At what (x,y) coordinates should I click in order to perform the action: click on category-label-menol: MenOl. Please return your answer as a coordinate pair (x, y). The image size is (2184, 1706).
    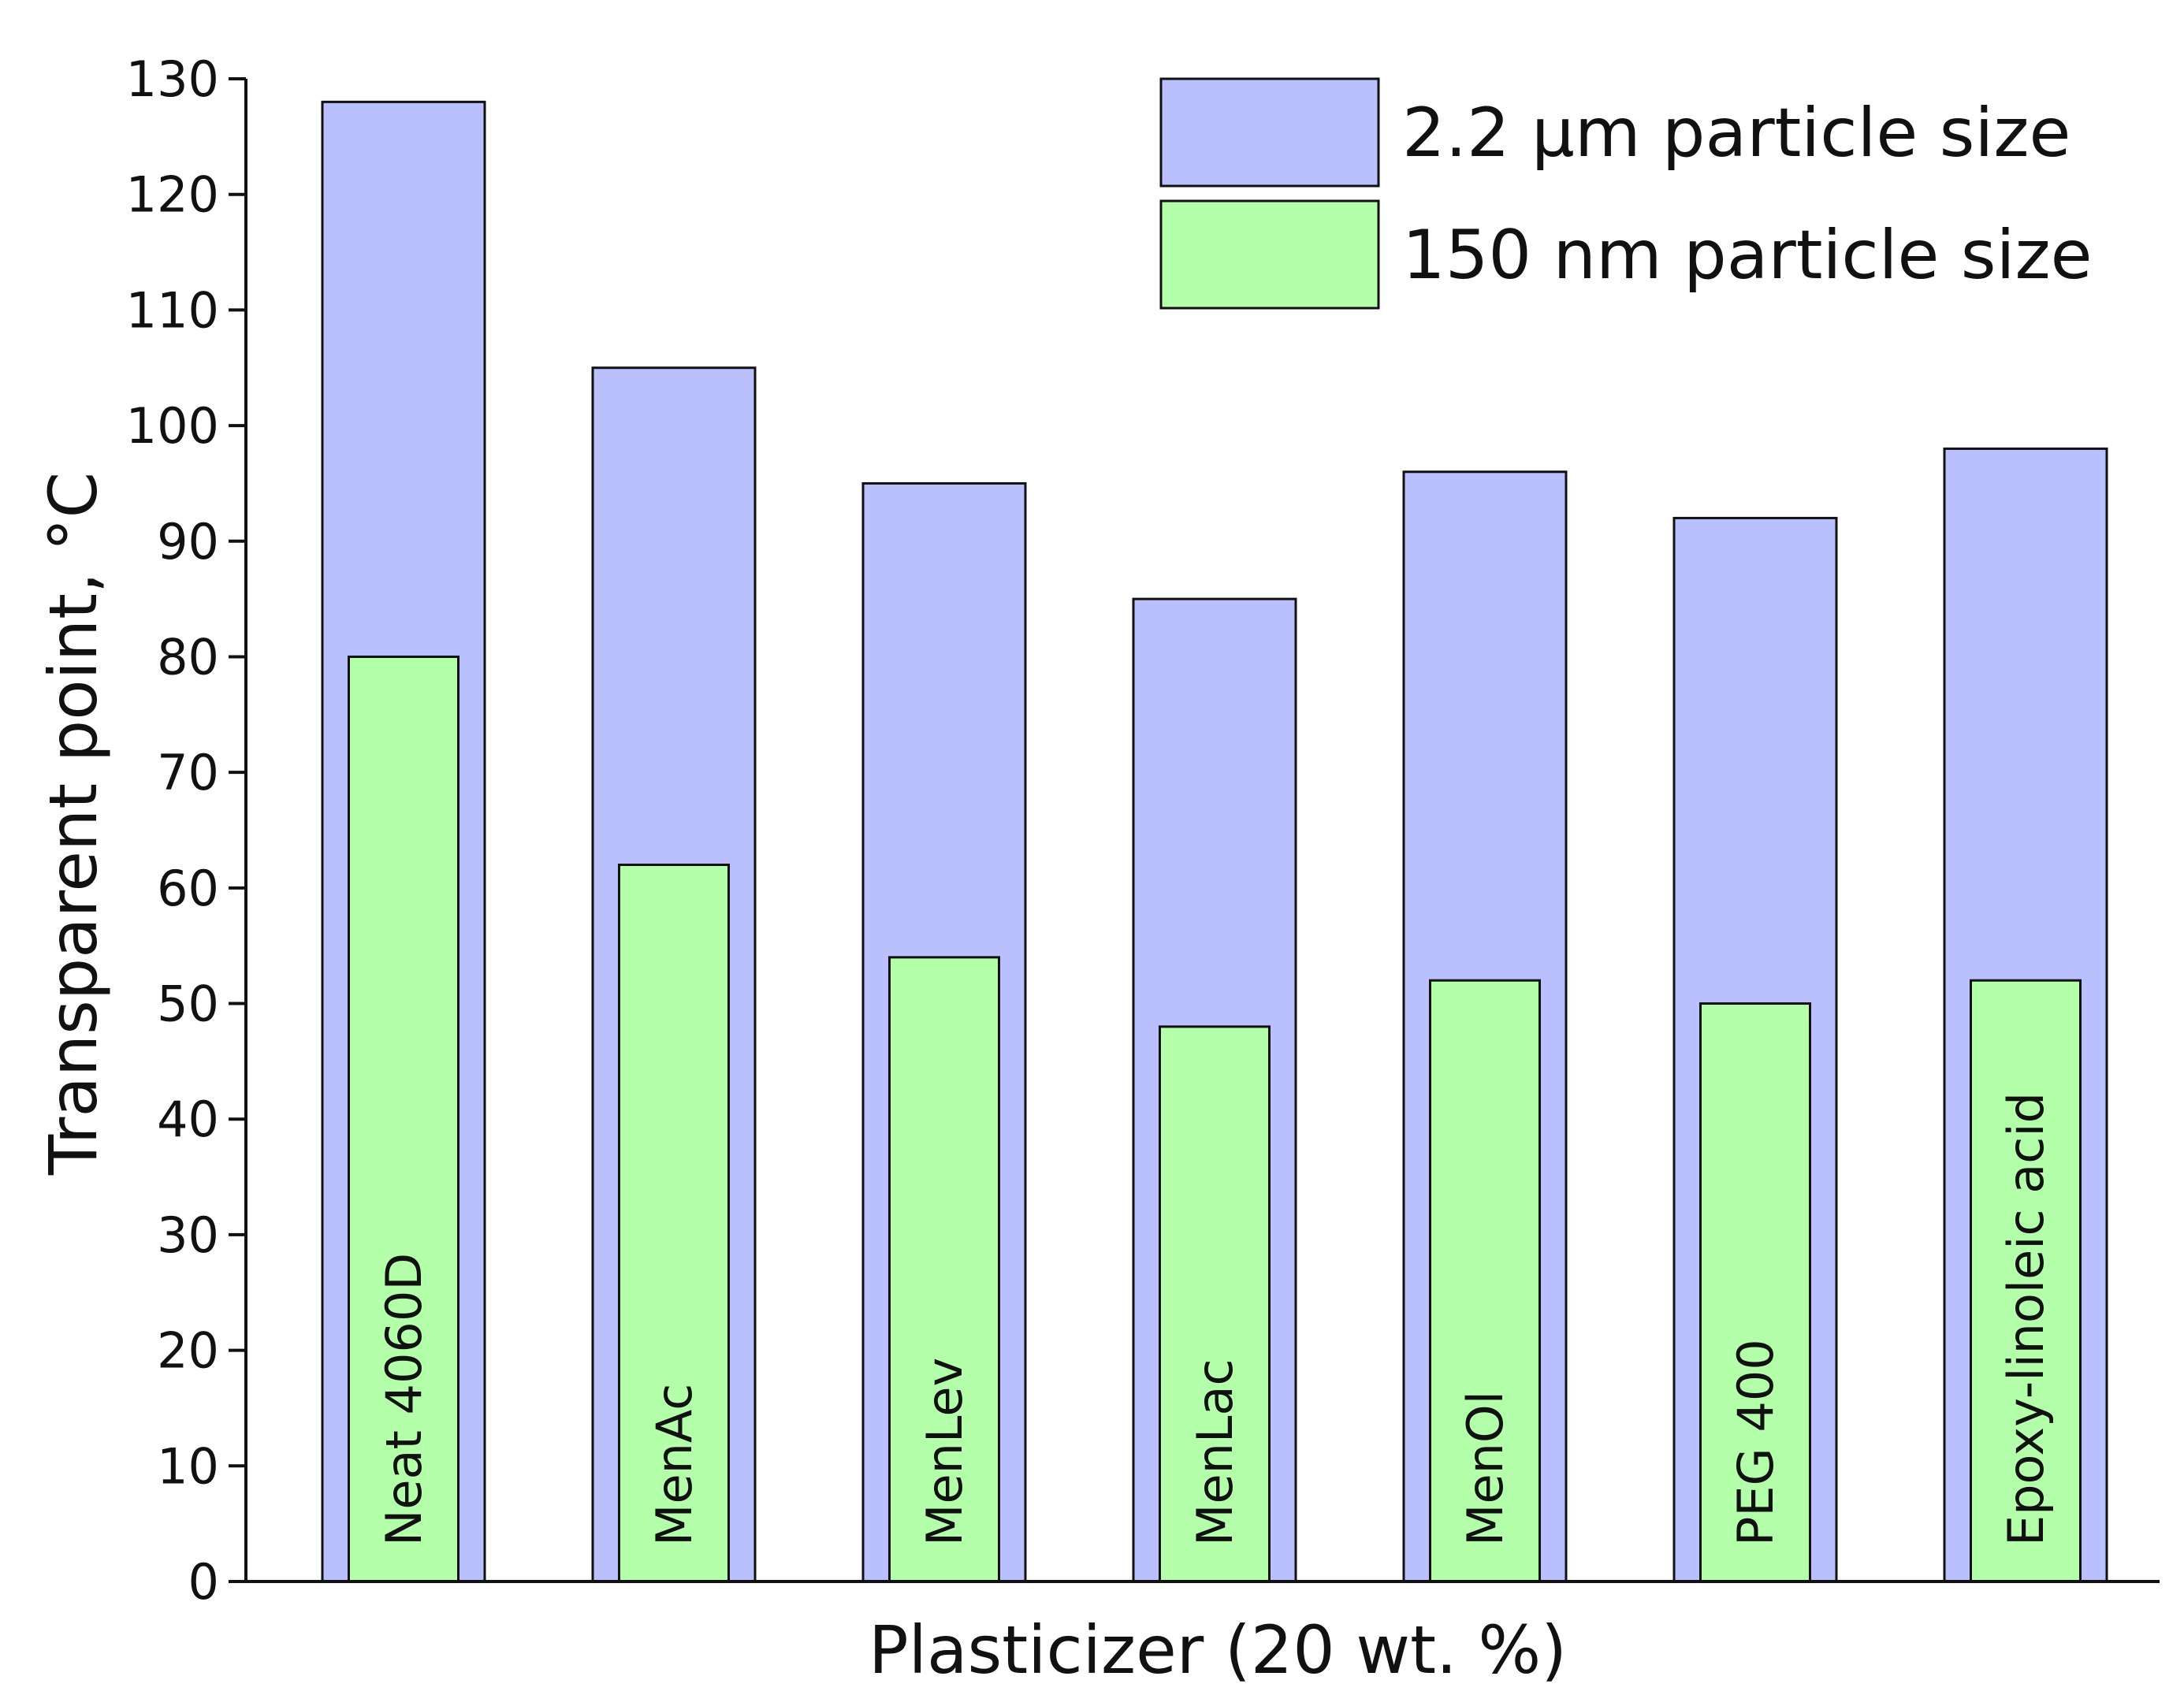
    Looking at the image, I should click on (1485, 1468).